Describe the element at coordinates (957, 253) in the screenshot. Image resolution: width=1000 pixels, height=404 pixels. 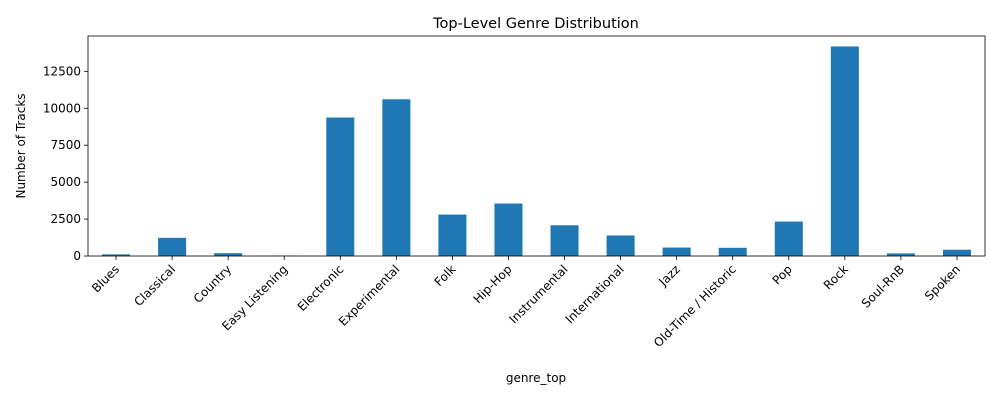
I see `bar-spoken` at that location.